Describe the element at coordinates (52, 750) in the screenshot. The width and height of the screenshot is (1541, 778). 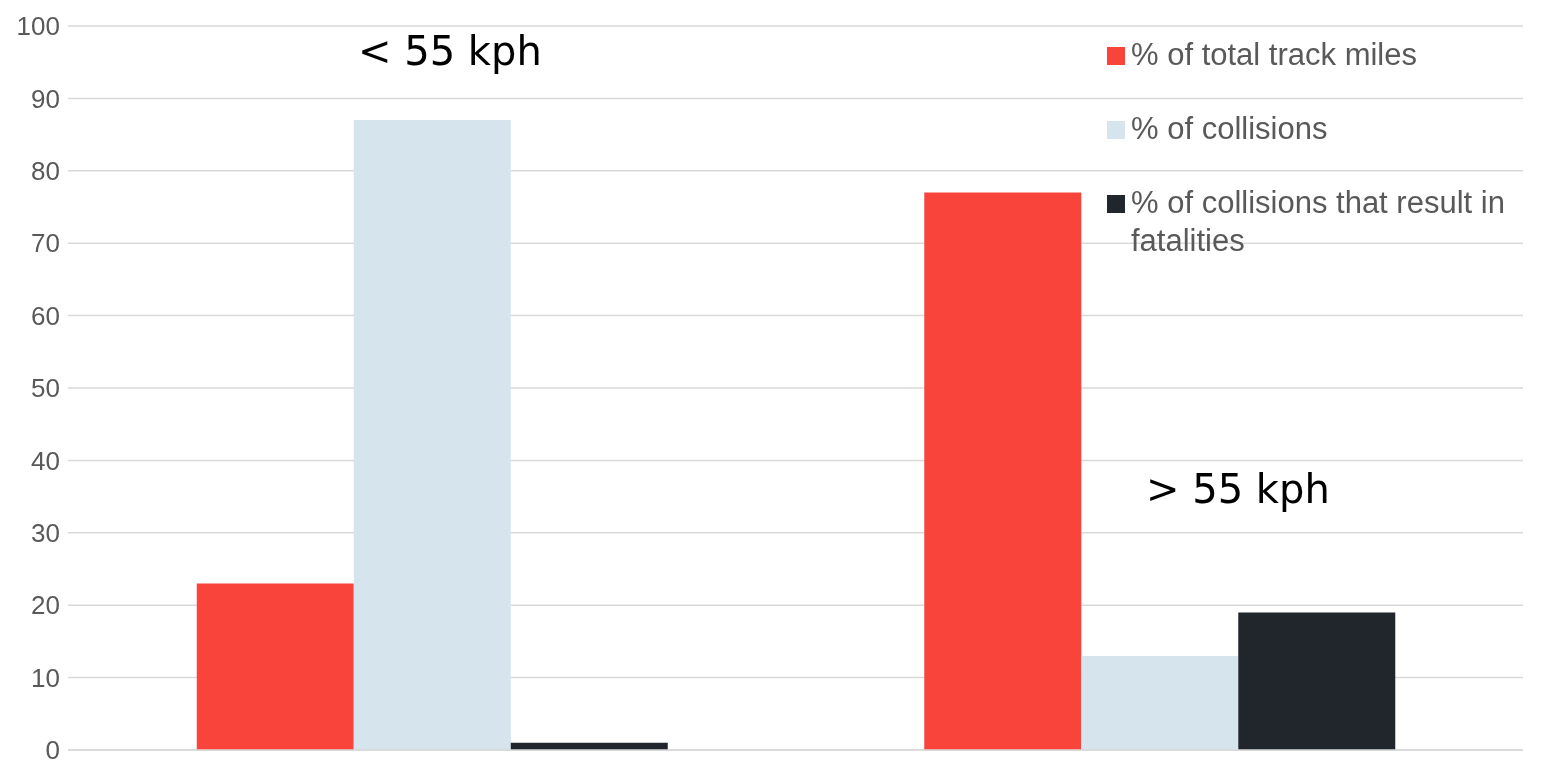
I see `y-tick-label: 0` at that location.